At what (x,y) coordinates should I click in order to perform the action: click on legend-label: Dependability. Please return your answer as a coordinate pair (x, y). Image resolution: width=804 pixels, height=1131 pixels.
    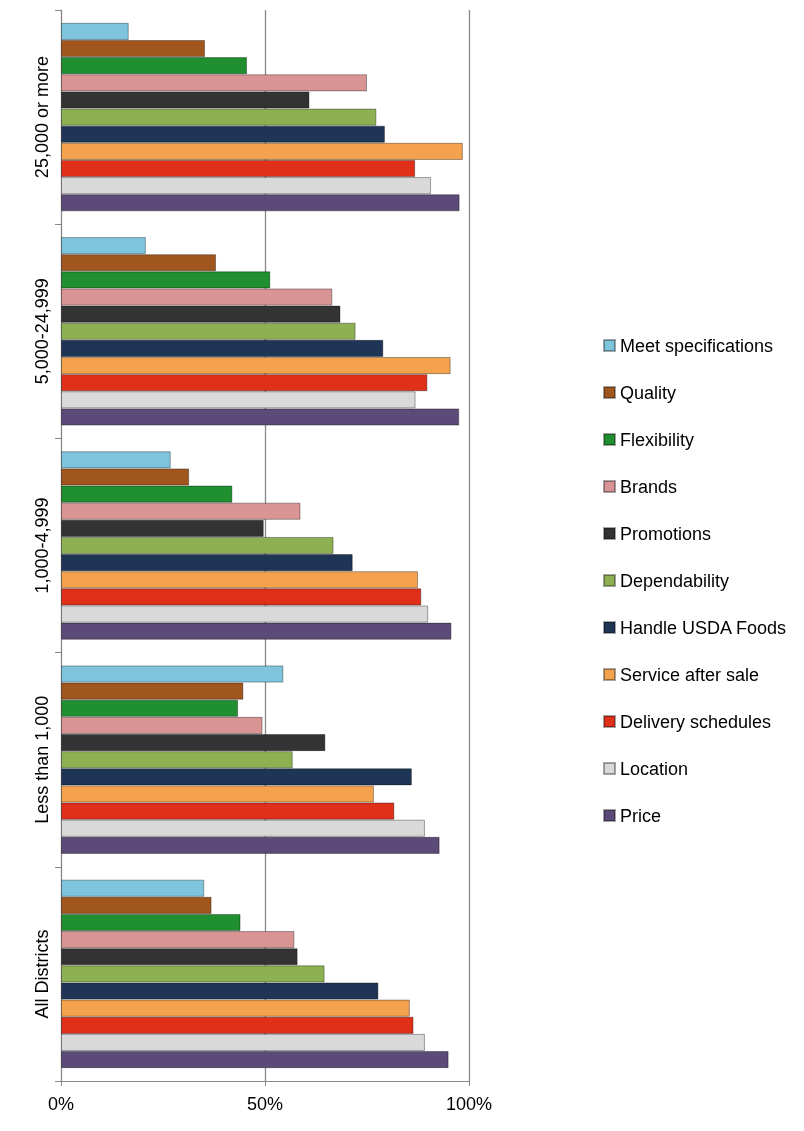
    Looking at the image, I should click on (675, 580).